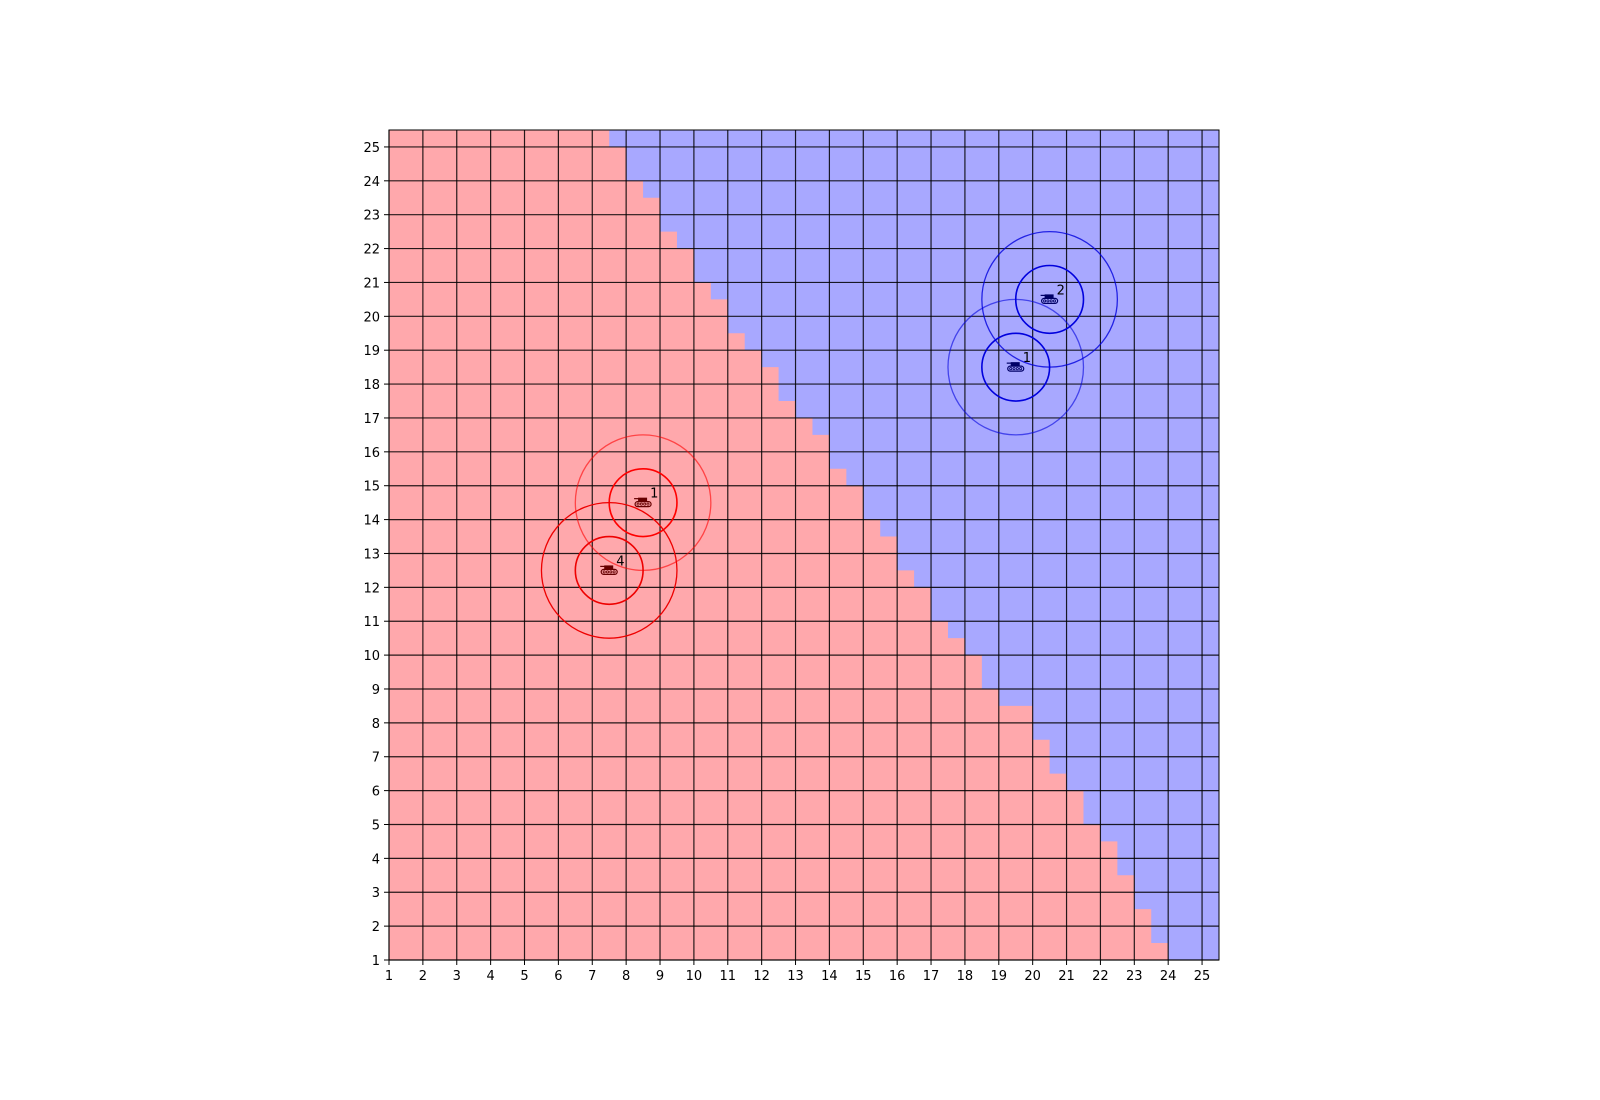 This screenshot has height=1100, width=1600. Describe the element at coordinates (558, 976) in the screenshot. I see `x-tick-label: 6` at that location.